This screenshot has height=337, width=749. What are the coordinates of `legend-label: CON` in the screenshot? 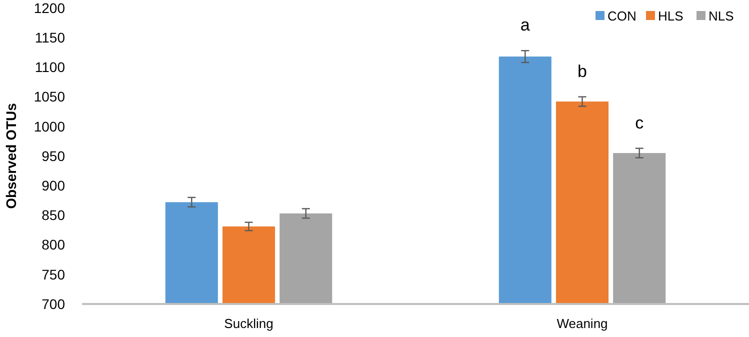 It's located at (622, 16).